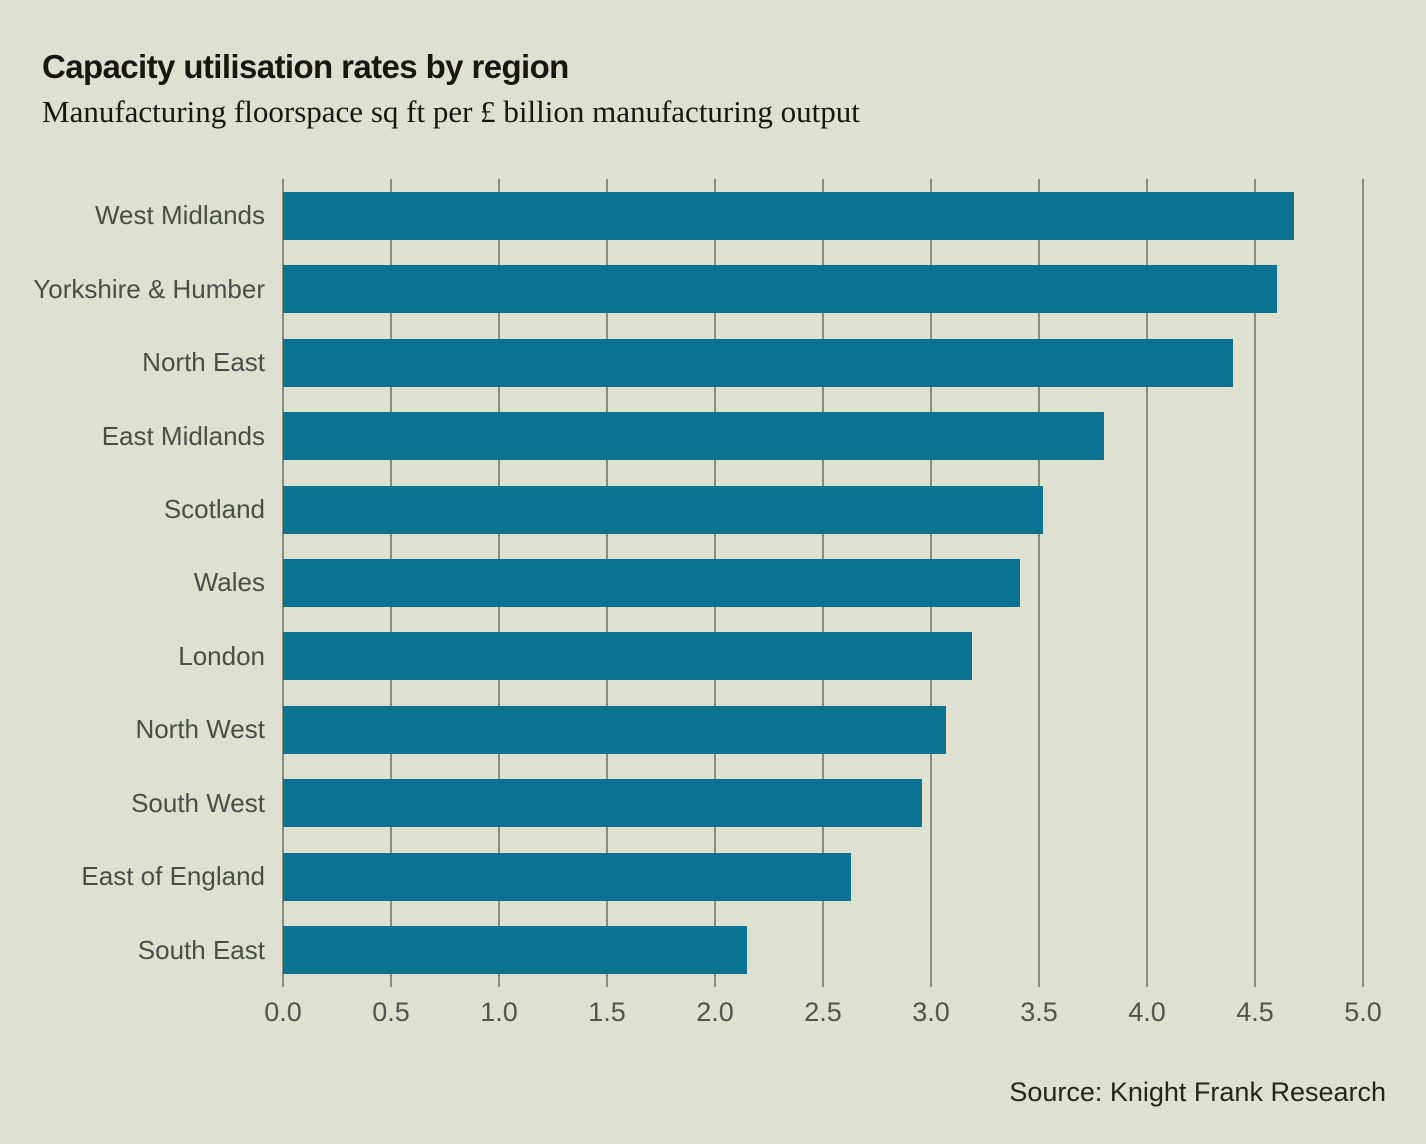 The height and width of the screenshot is (1144, 1426). I want to click on bar-row: South West, so click(681, 803).